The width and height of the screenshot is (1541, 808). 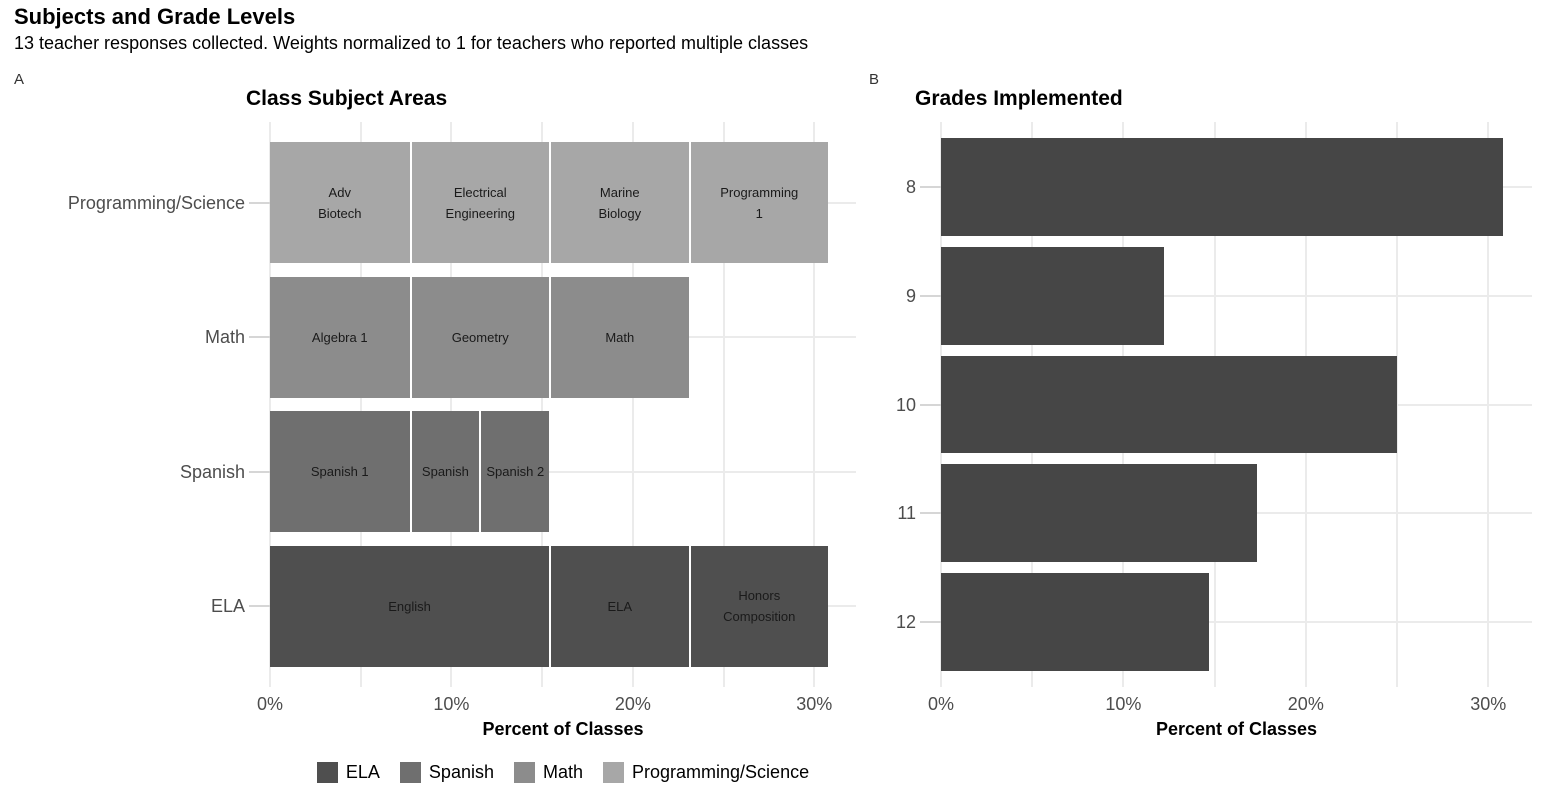 I want to click on bar-segment: Algebra 1, so click(x=340, y=337).